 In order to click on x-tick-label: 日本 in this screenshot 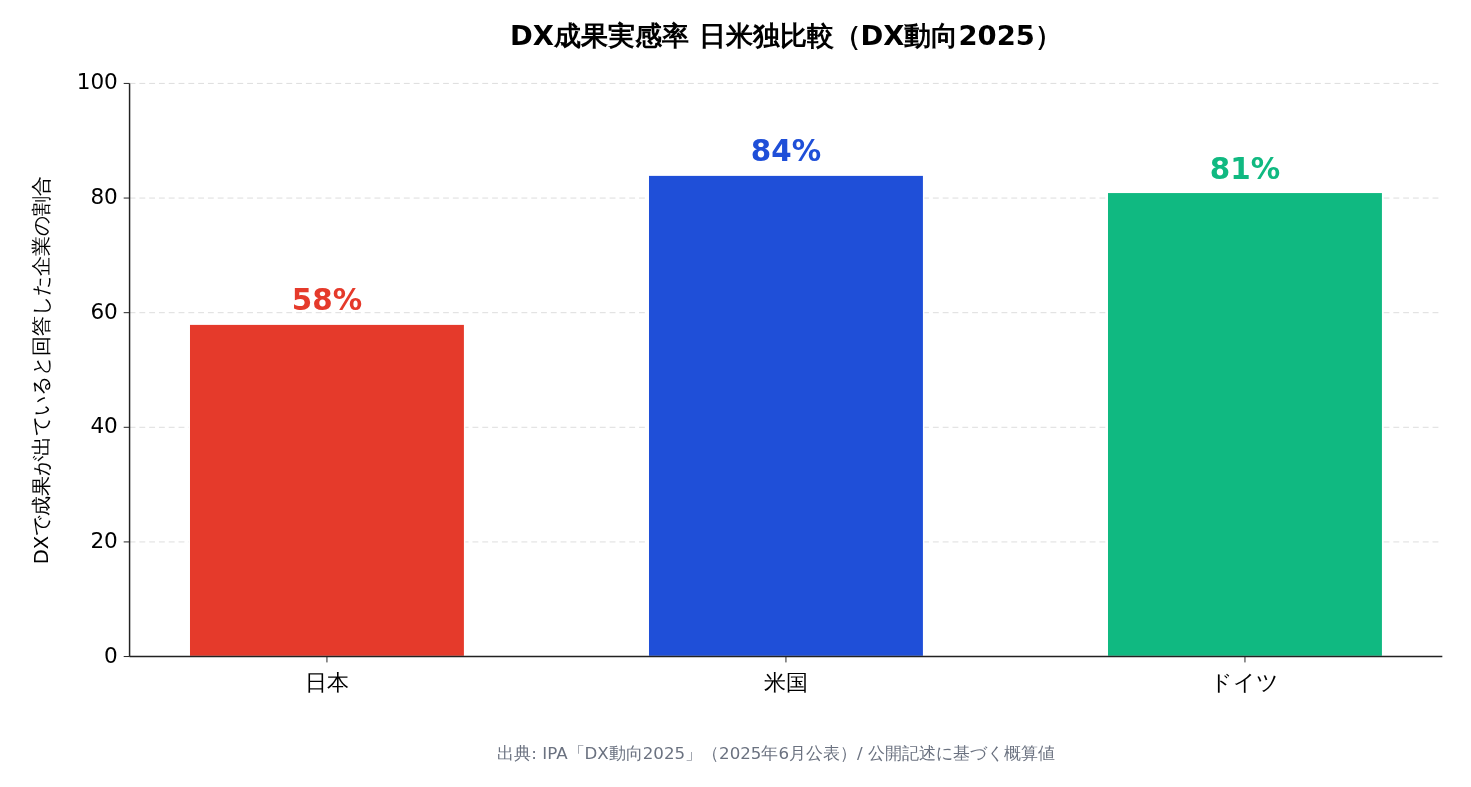, I will do `click(326, 682)`.